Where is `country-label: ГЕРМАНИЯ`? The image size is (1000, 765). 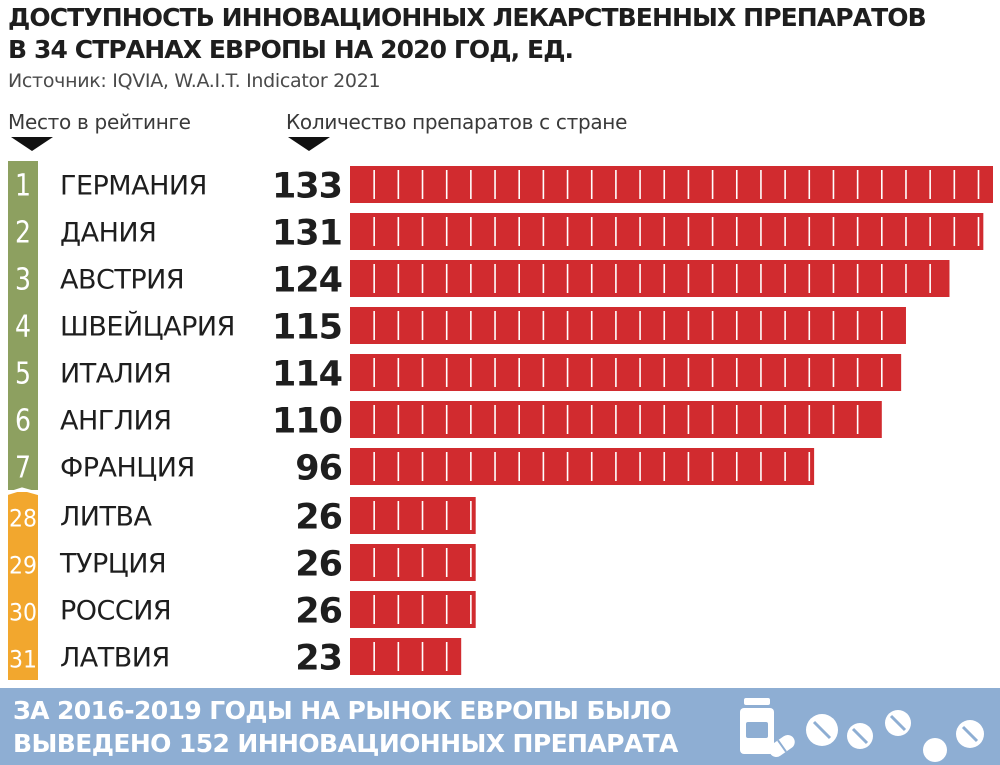 country-label: ГЕРМАНИЯ is located at coordinates (133, 186).